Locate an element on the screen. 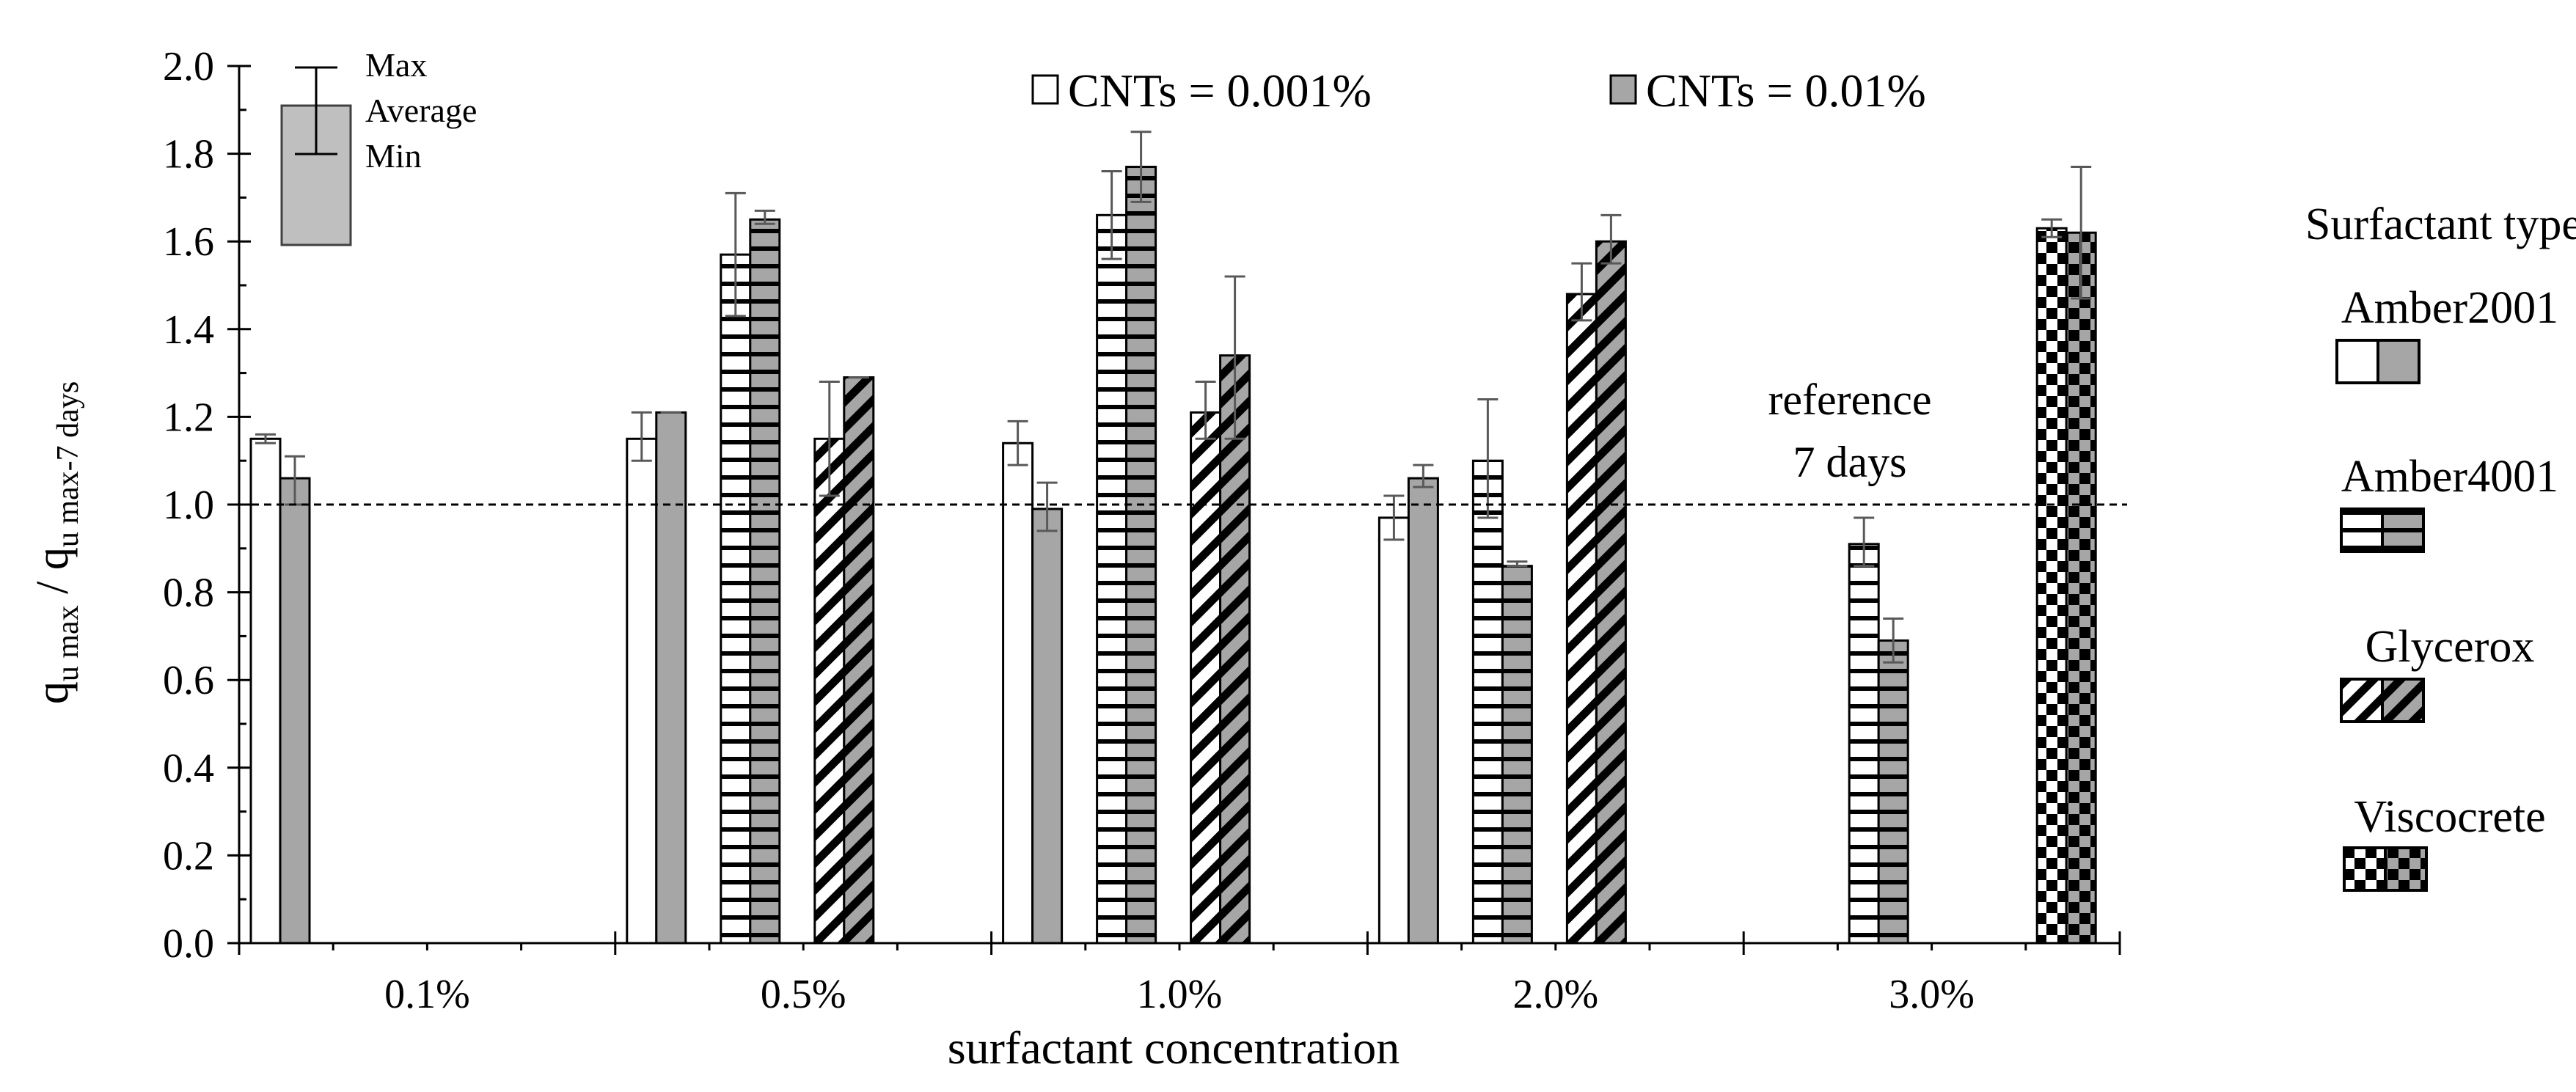 The image size is (2576, 1092). surfactant-legend-swatch-viscocrete-gray is located at coordinates (2406, 869).